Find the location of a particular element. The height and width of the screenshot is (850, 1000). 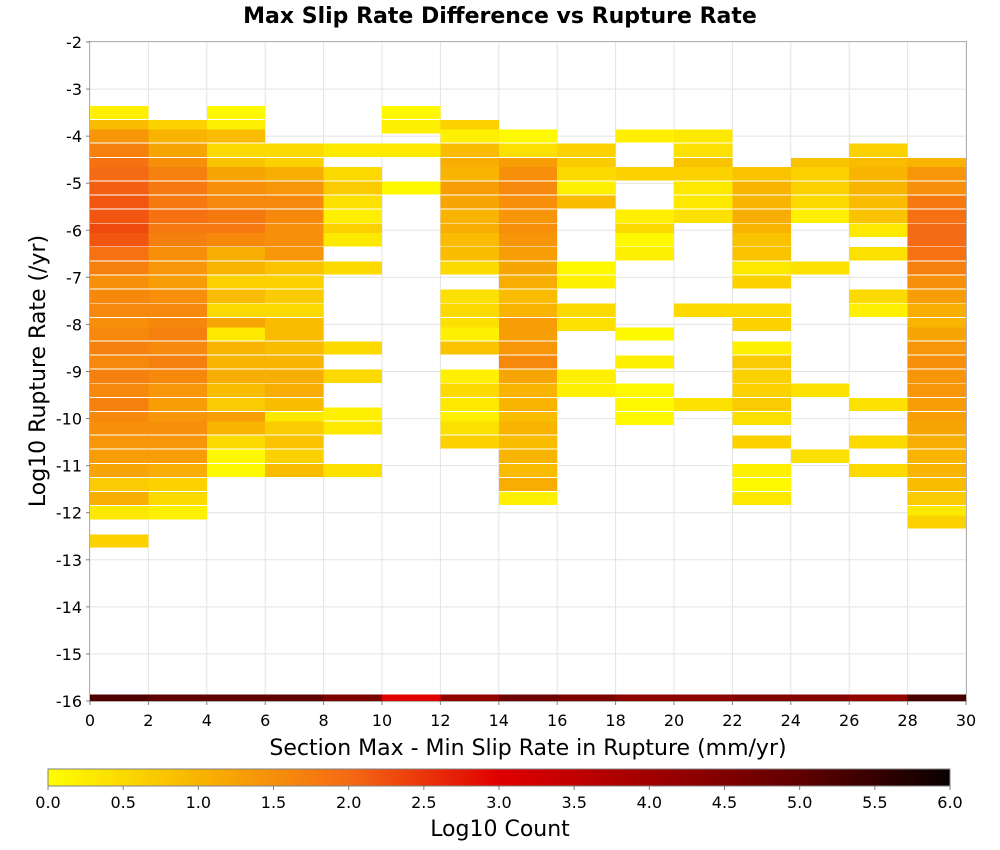

x-tick-label: 26 is located at coordinates (849, 720).